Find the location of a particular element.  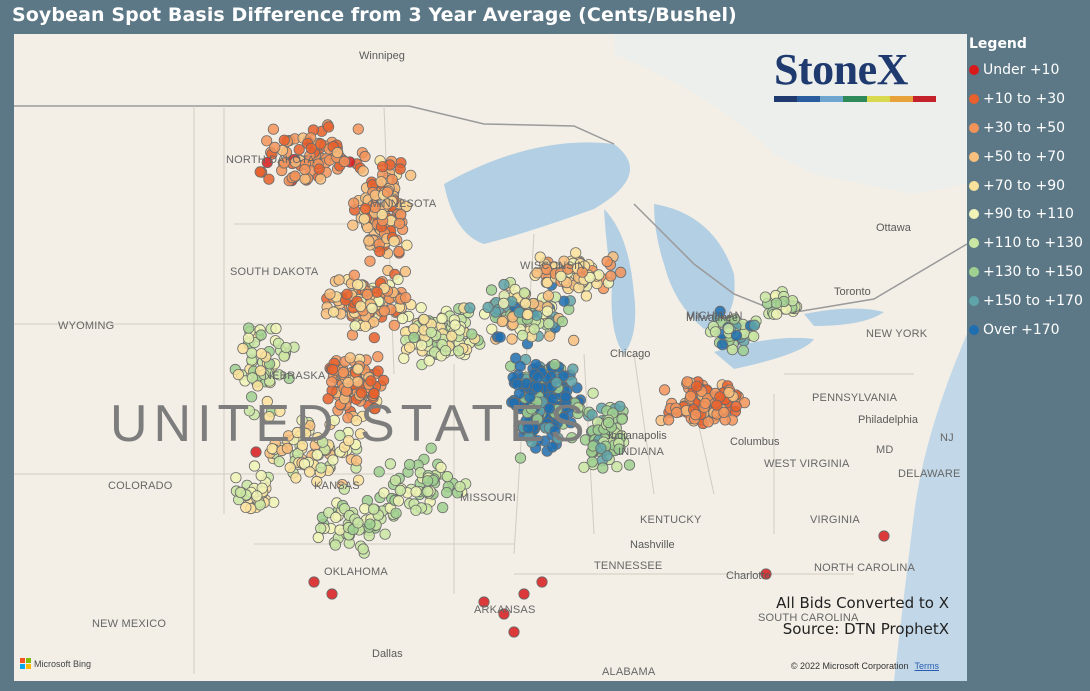

legend-item: +30 to +50 is located at coordinates (1028, 128).